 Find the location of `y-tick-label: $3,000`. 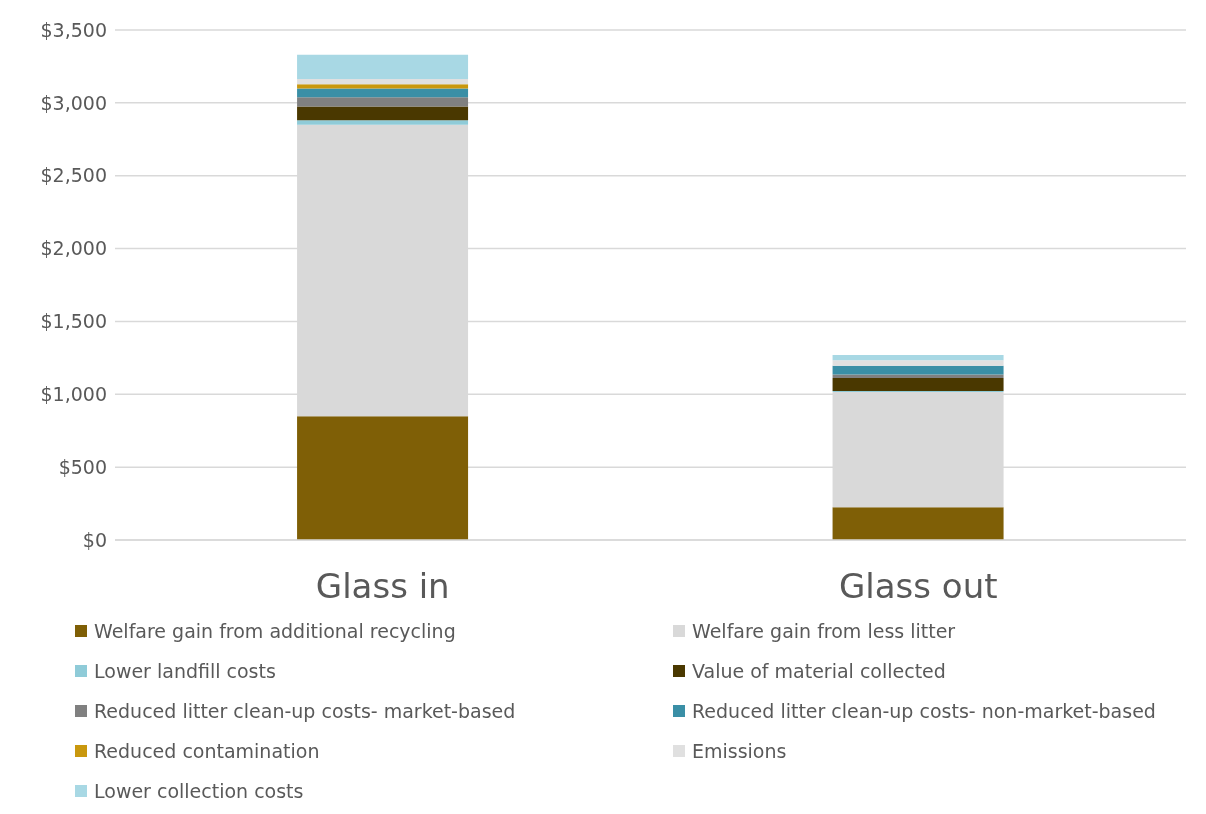

y-tick-label: $3,000 is located at coordinates (73, 102).